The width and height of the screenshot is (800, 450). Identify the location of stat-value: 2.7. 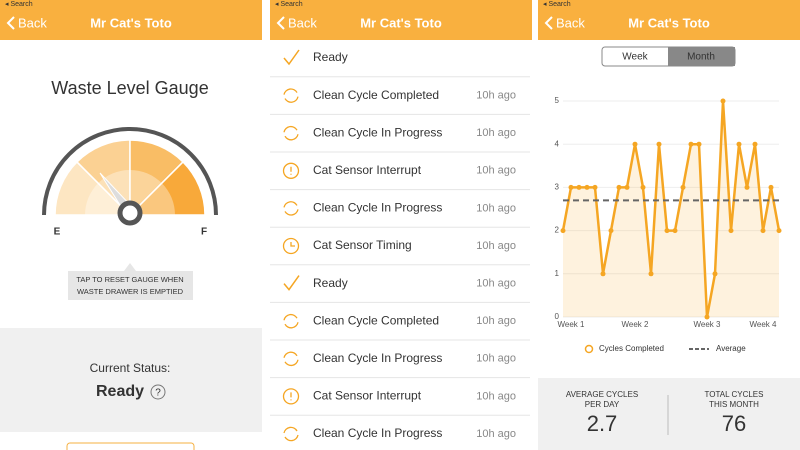
(602, 423).